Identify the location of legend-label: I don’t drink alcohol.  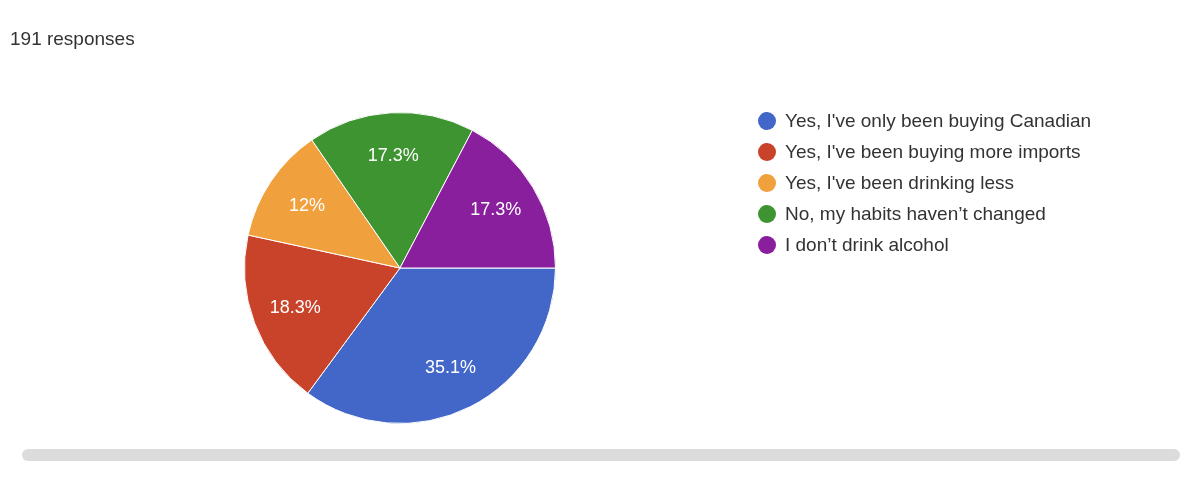
(867, 244).